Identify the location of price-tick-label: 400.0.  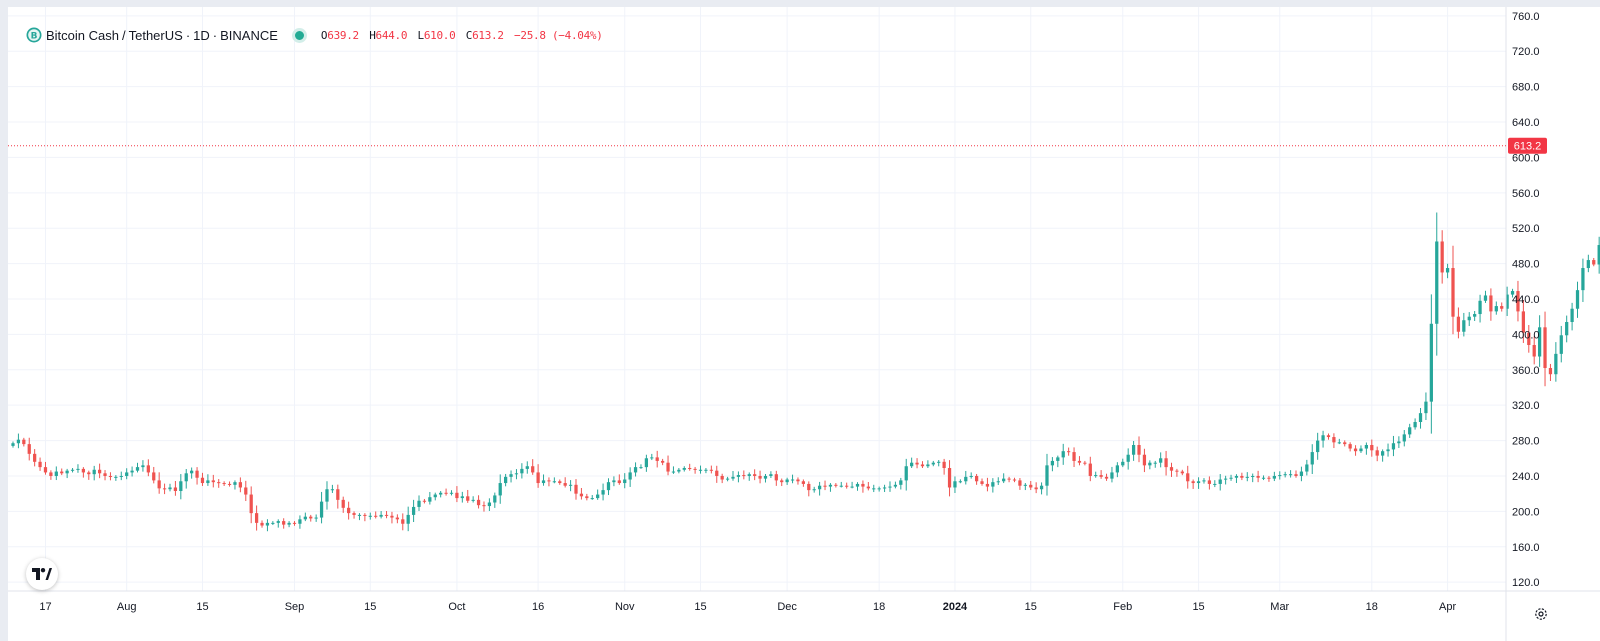
(1526, 335).